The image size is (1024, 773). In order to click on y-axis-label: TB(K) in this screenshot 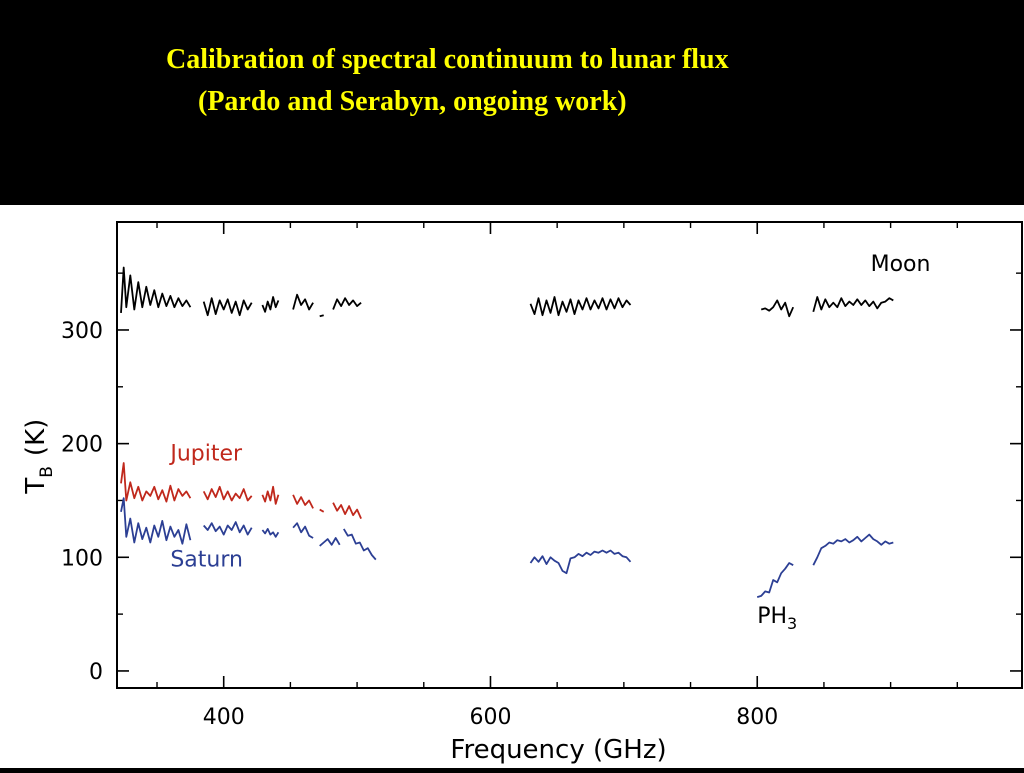, I will do `click(39, 457)`.